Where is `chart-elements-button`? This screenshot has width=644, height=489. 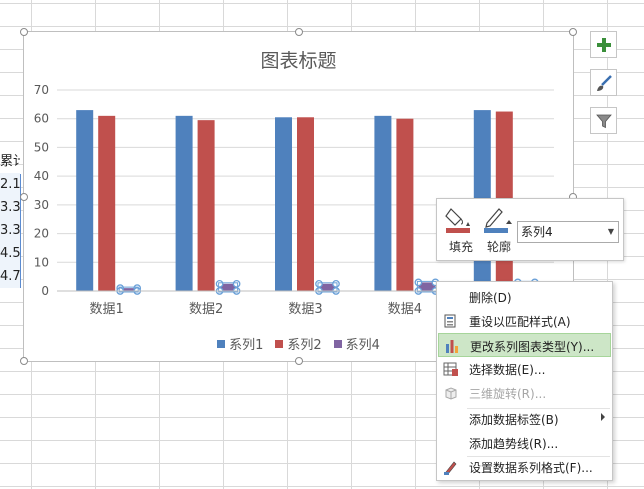 chart-elements-button is located at coordinates (603, 44).